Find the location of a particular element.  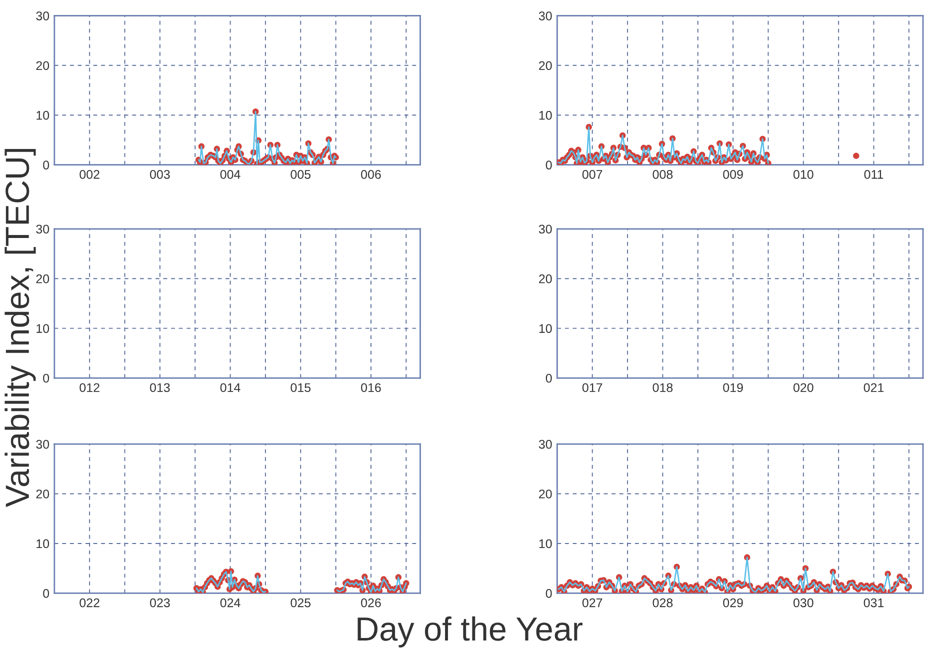

x-tick-label: 010 is located at coordinates (803, 174).